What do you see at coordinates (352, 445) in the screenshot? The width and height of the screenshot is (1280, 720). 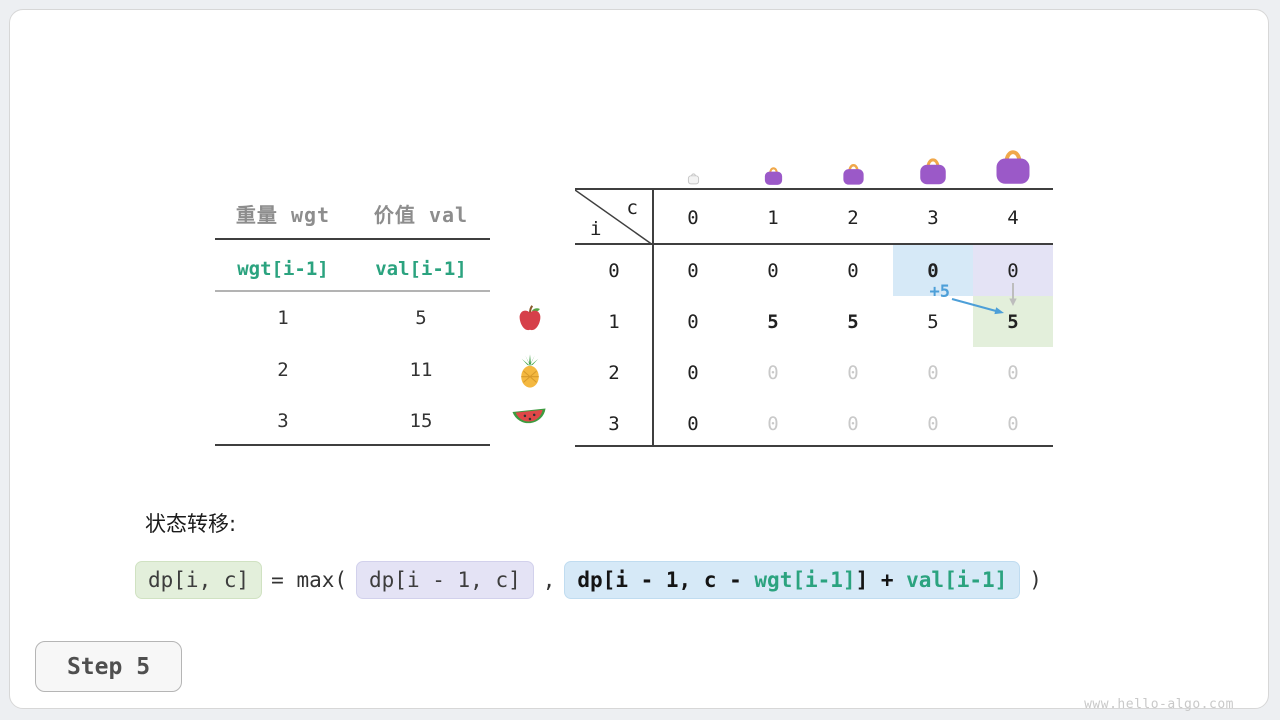 I see `items-bottom-rule` at bounding box center [352, 445].